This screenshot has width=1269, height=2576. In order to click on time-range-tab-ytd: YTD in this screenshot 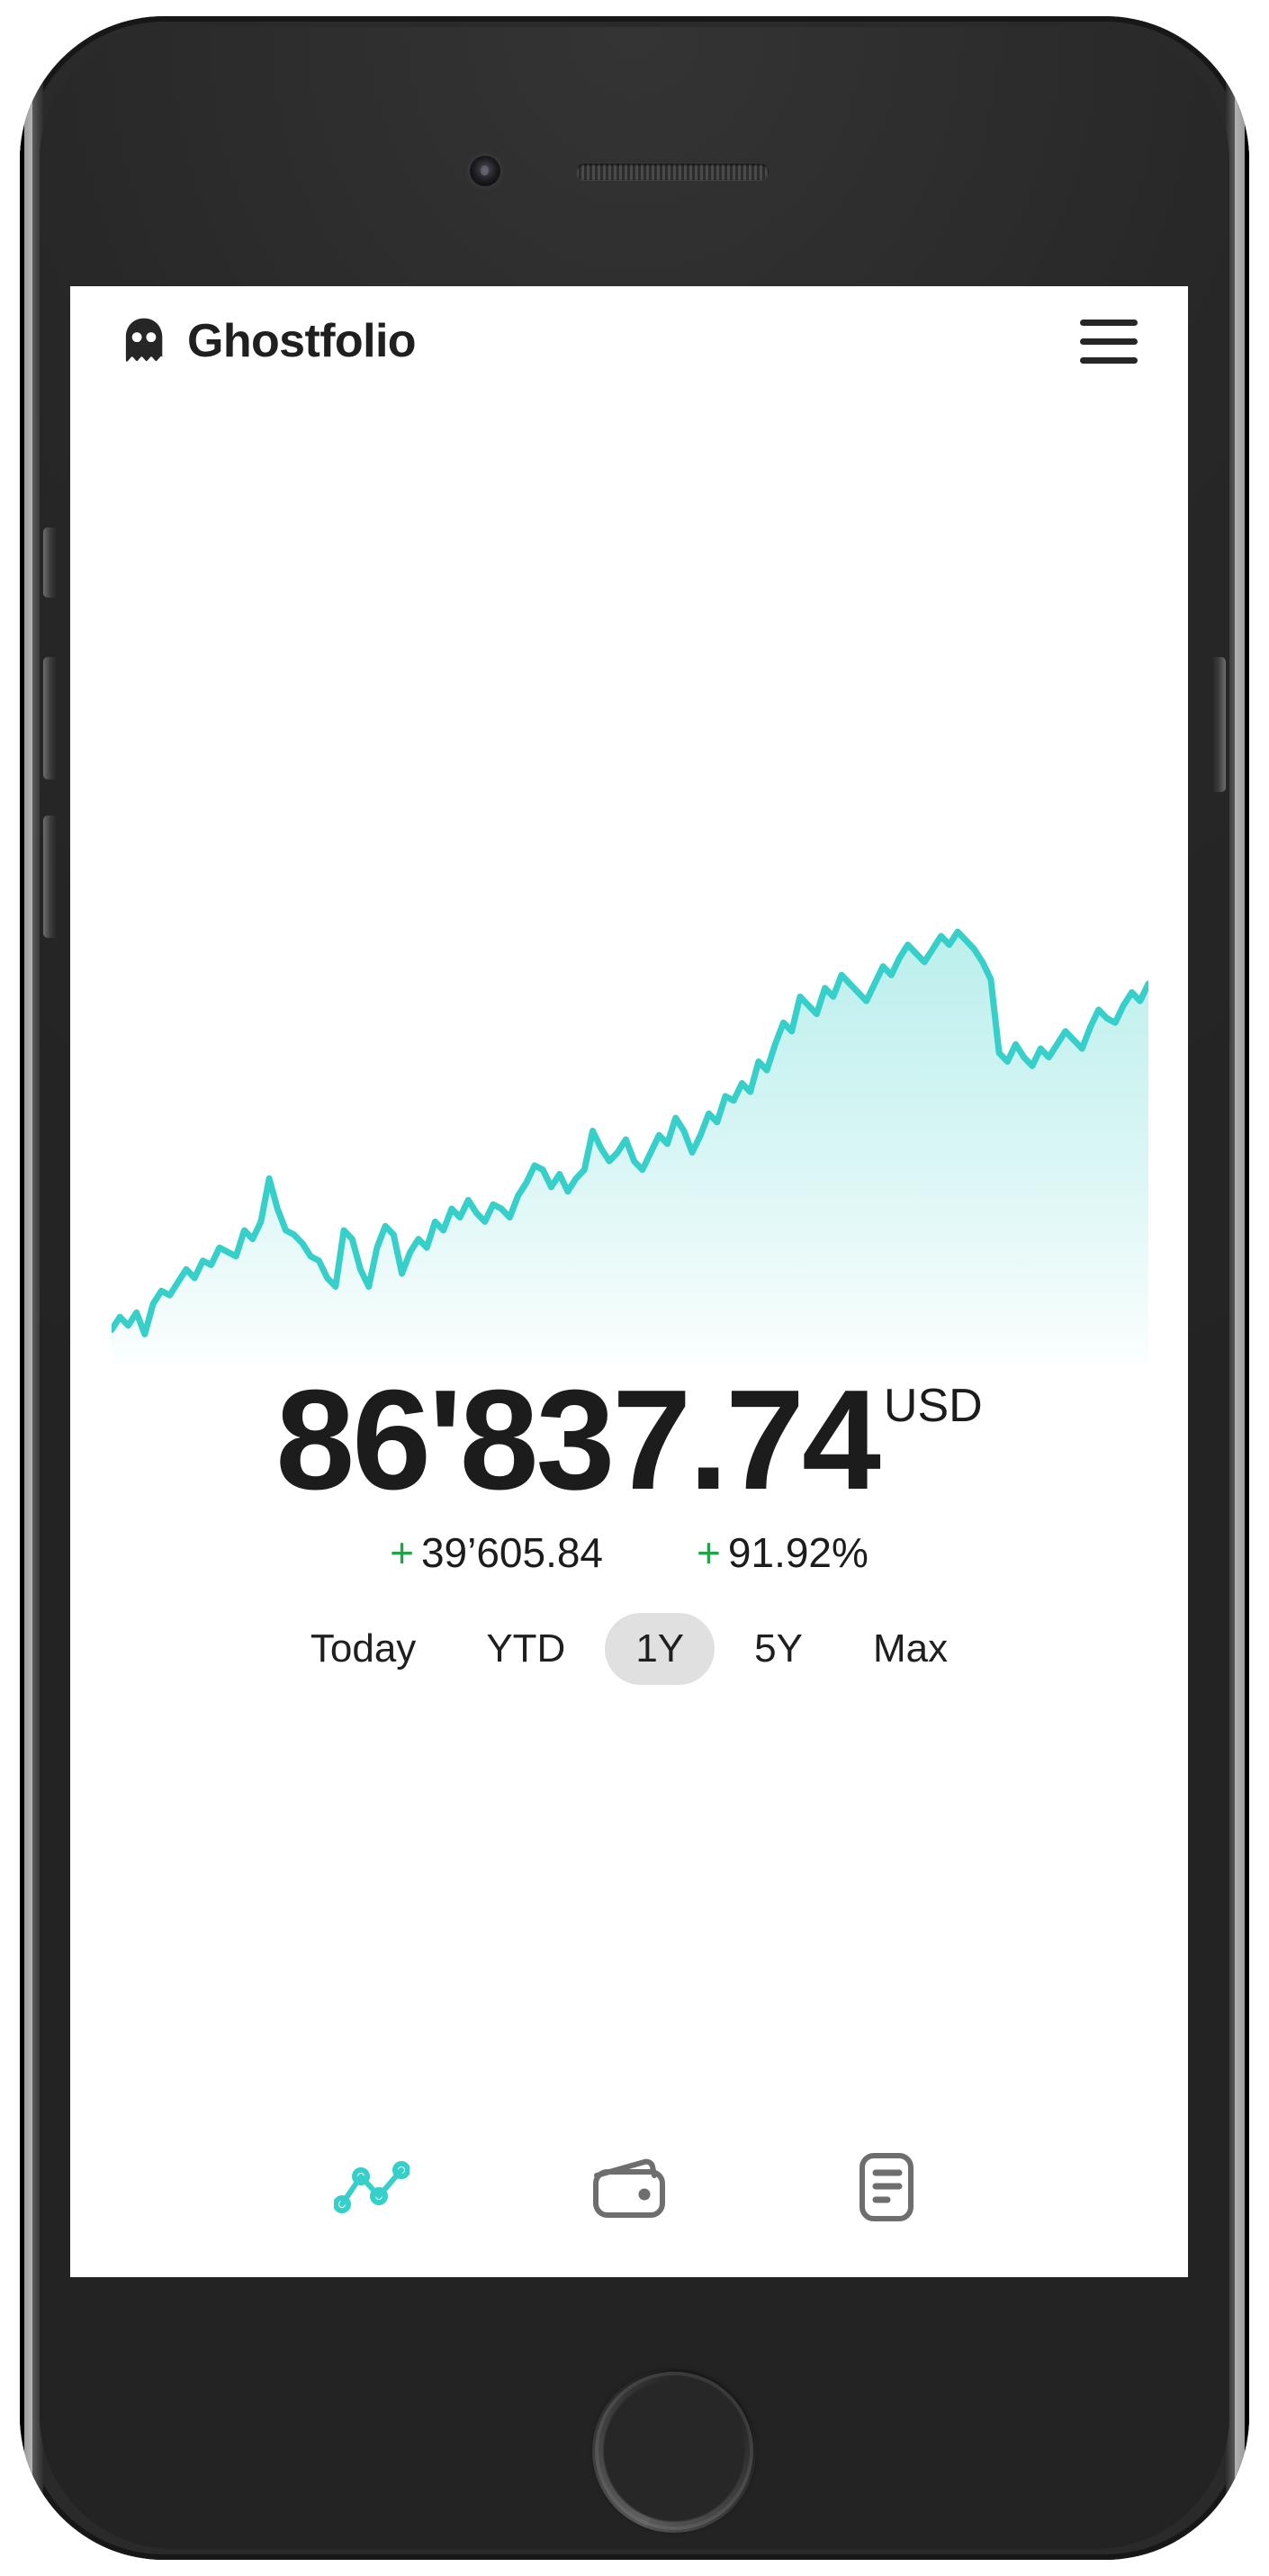, I will do `click(525, 1649)`.